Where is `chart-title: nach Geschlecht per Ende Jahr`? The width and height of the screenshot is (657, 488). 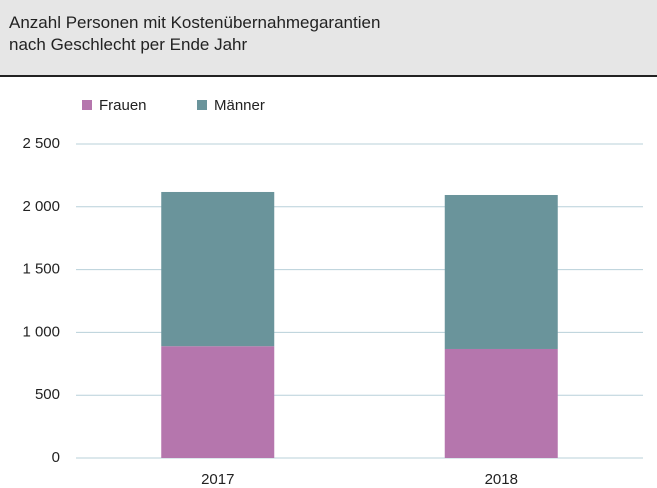 chart-title: nach Geschlecht per Ende Jahr is located at coordinates (128, 44).